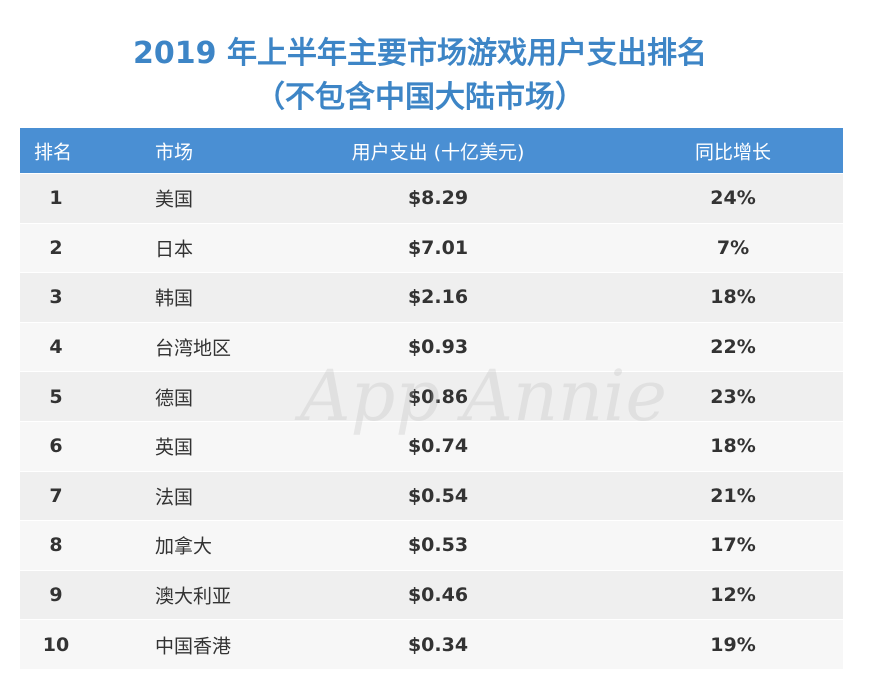  Describe the element at coordinates (438, 545) in the screenshot. I see `table-cell: $0.53` at that location.